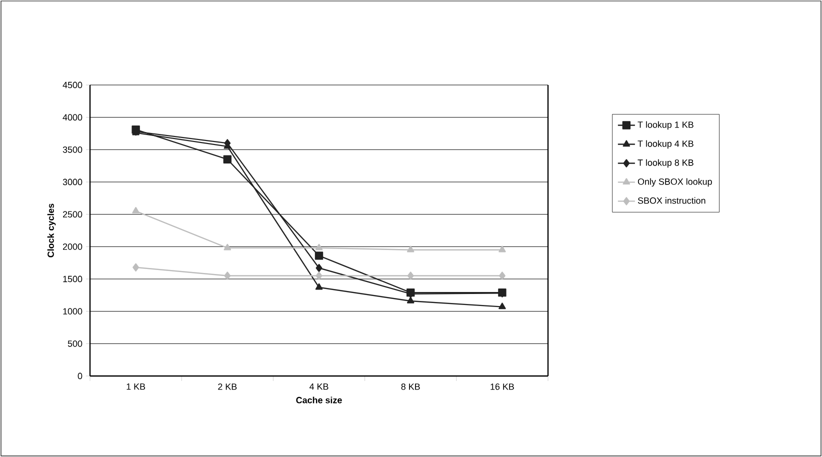 Image resolution: width=822 pixels, height=457 pixels. What do you see at coordinates (72, 279) in the screenshot?
I see `y-tick-label: 1500` at bounding box center [72, 279].